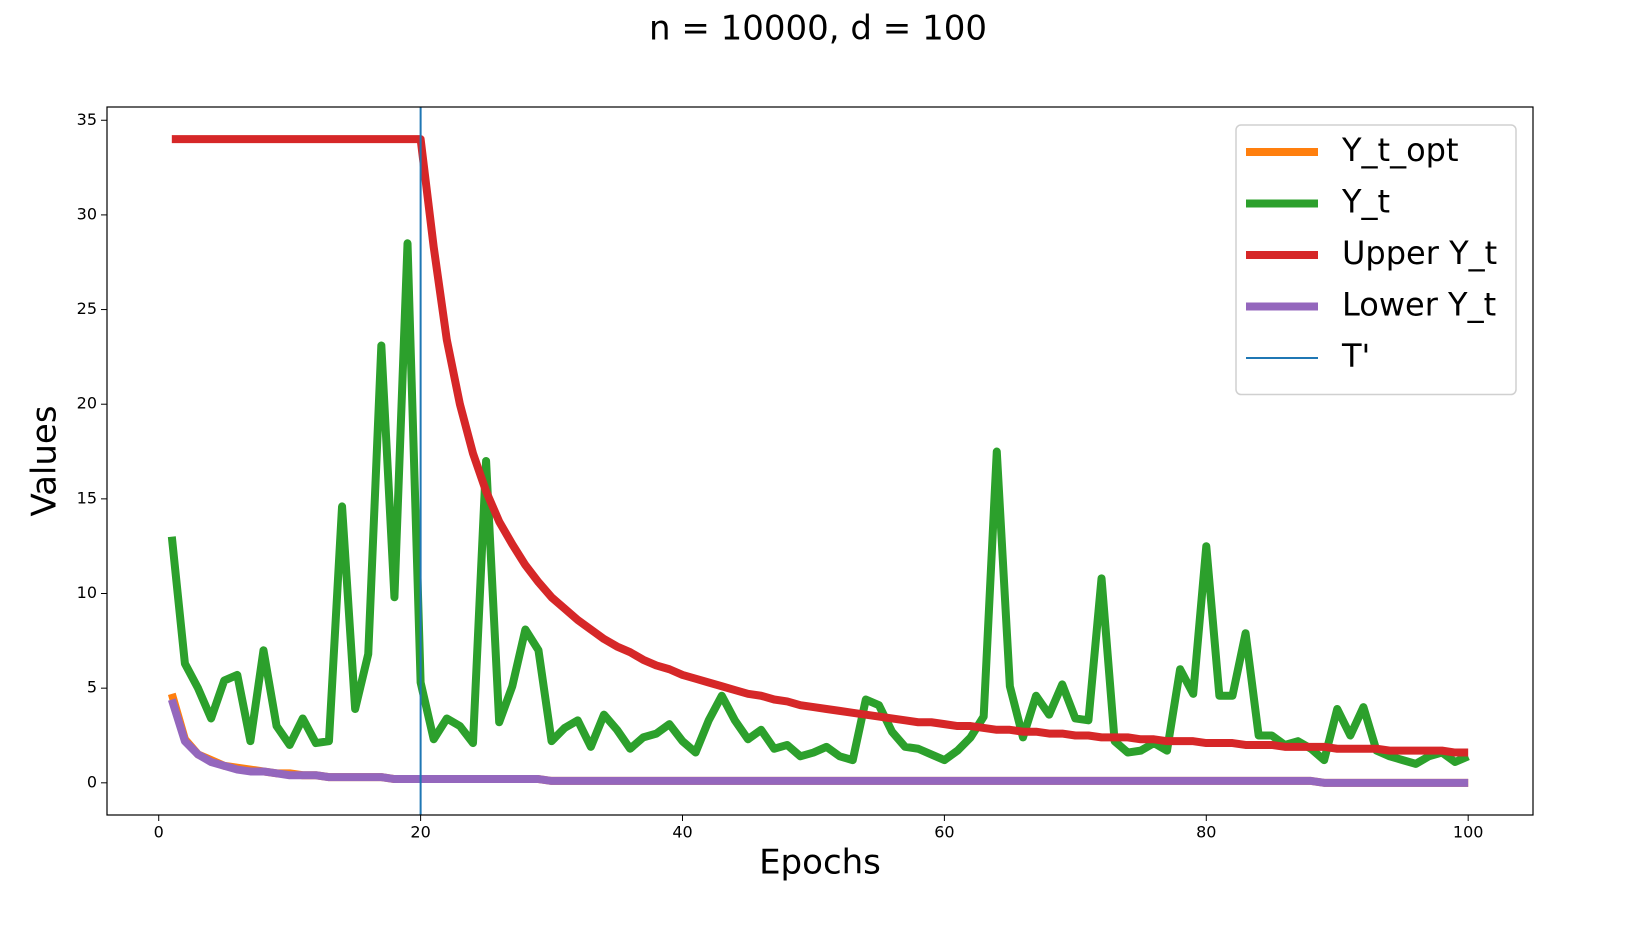 Image resolution: width=1636 pixels, height=929 pixels. Describe the element at coordinates (1419, 305) in the screenshot. I see `legend-label: Lower Y_t` at that location.